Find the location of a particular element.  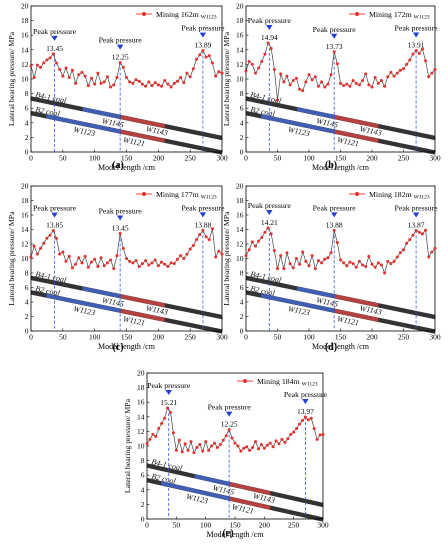

legend: Mining 184m W1123 is located at coordinates (277, 382).